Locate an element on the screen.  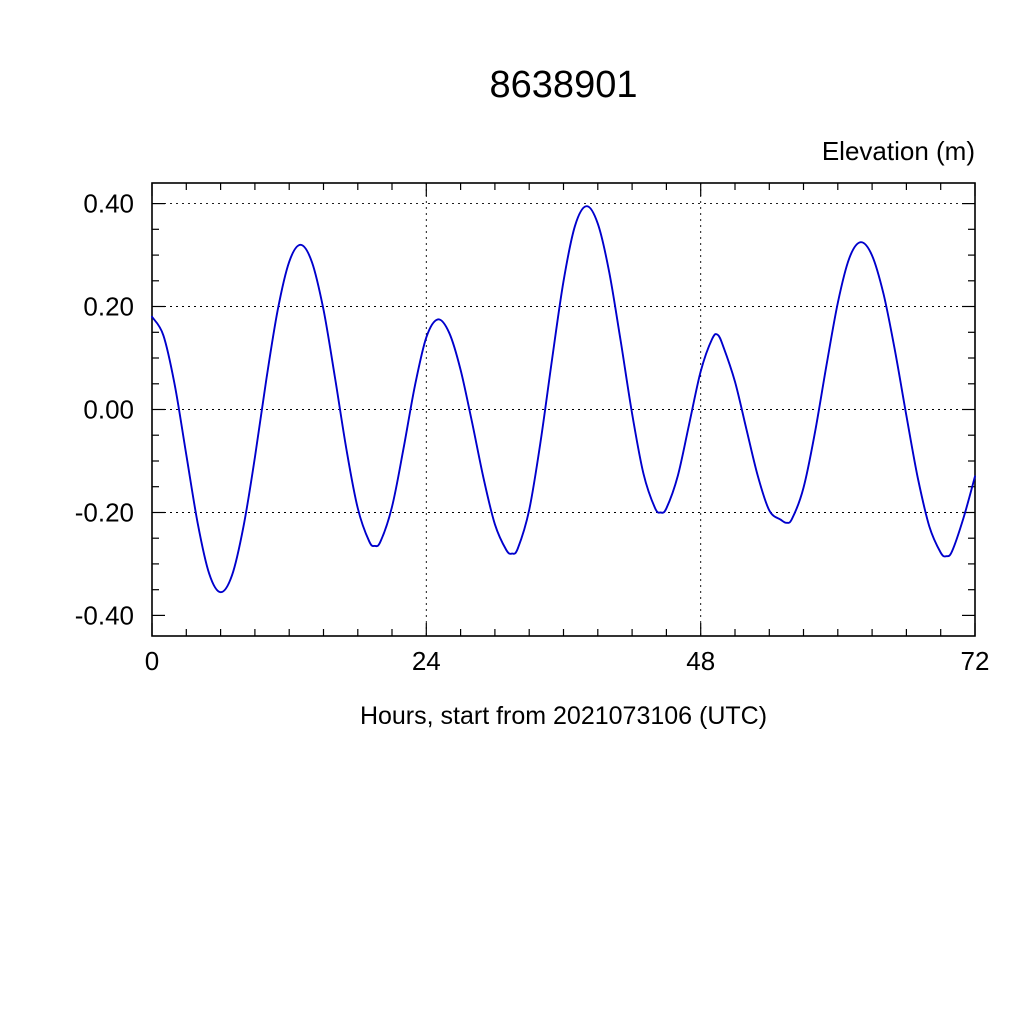
x-tick-label: 48 is located at coordinates (700, 661).